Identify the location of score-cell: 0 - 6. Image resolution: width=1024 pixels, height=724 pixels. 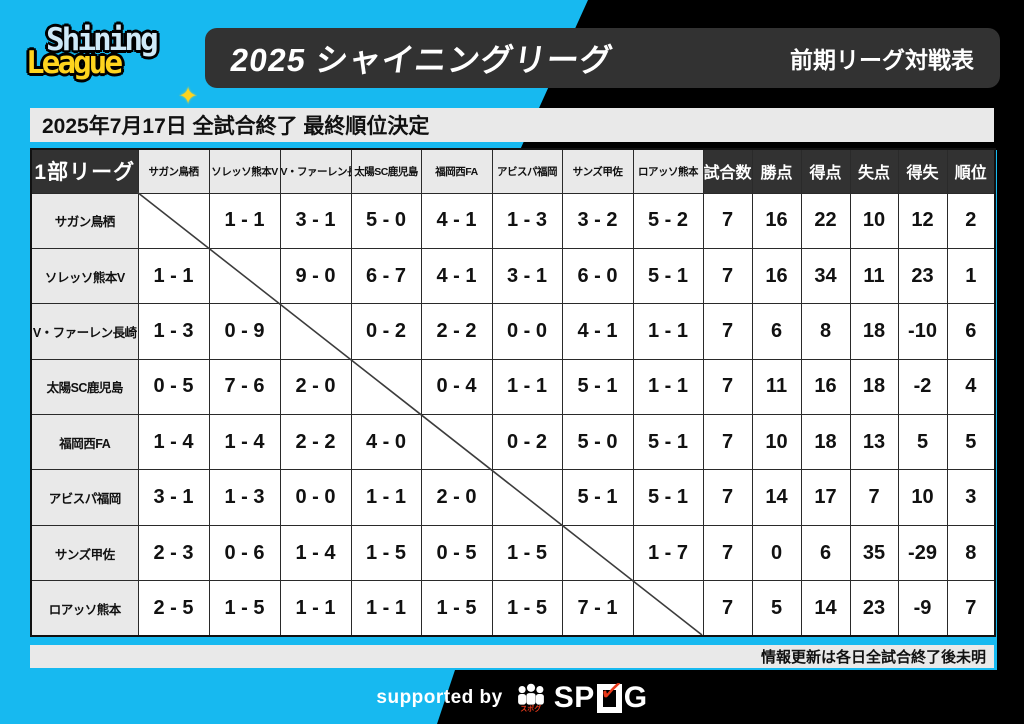
(244, 553).